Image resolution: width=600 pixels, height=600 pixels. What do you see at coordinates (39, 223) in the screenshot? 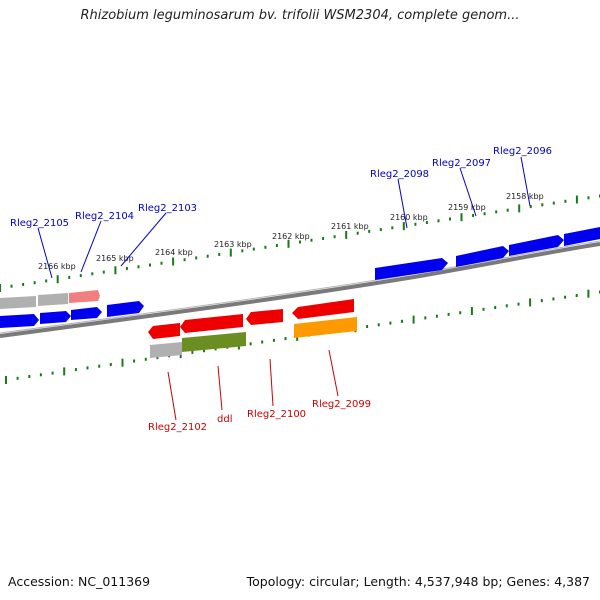
I see `gene-label: Rleg2_2105` at bounding box center [39, 223].